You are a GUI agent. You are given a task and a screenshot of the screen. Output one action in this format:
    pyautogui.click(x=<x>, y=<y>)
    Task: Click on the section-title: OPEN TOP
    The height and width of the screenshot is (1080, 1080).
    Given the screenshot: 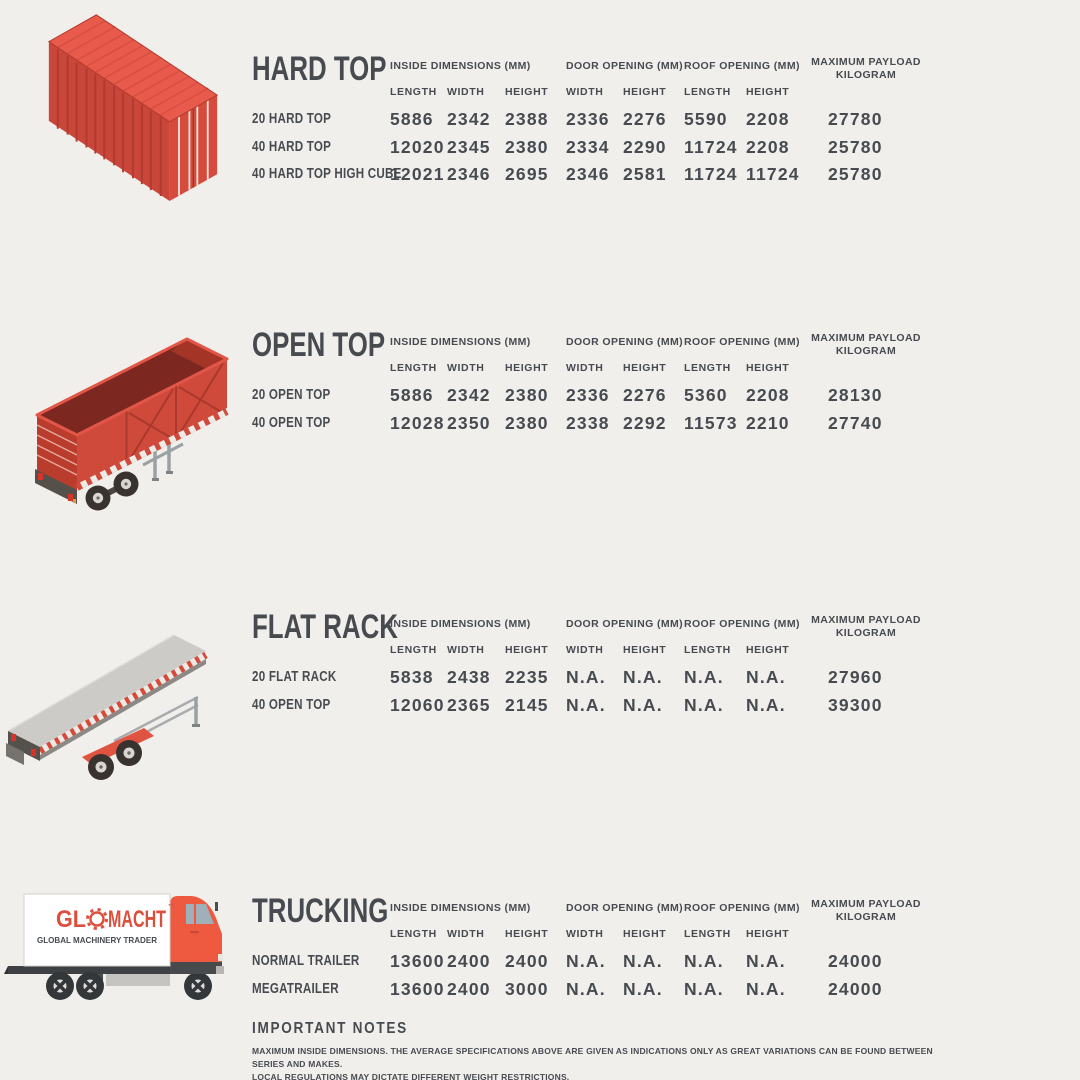 What is the action you would take?
    pyautogui.click(x=319, y=345)
    